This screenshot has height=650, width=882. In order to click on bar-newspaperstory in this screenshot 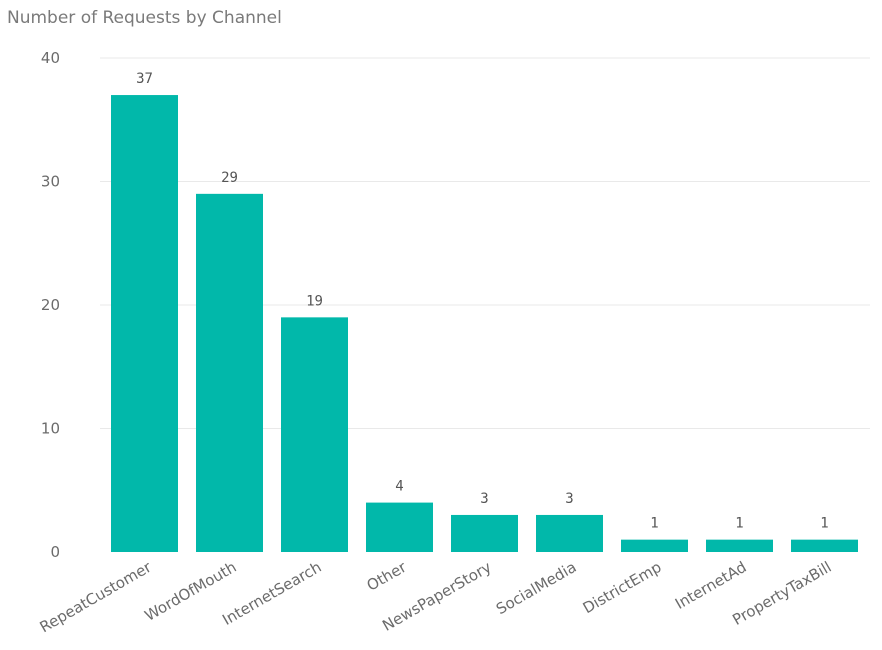, I will do `click(484, 533)`.